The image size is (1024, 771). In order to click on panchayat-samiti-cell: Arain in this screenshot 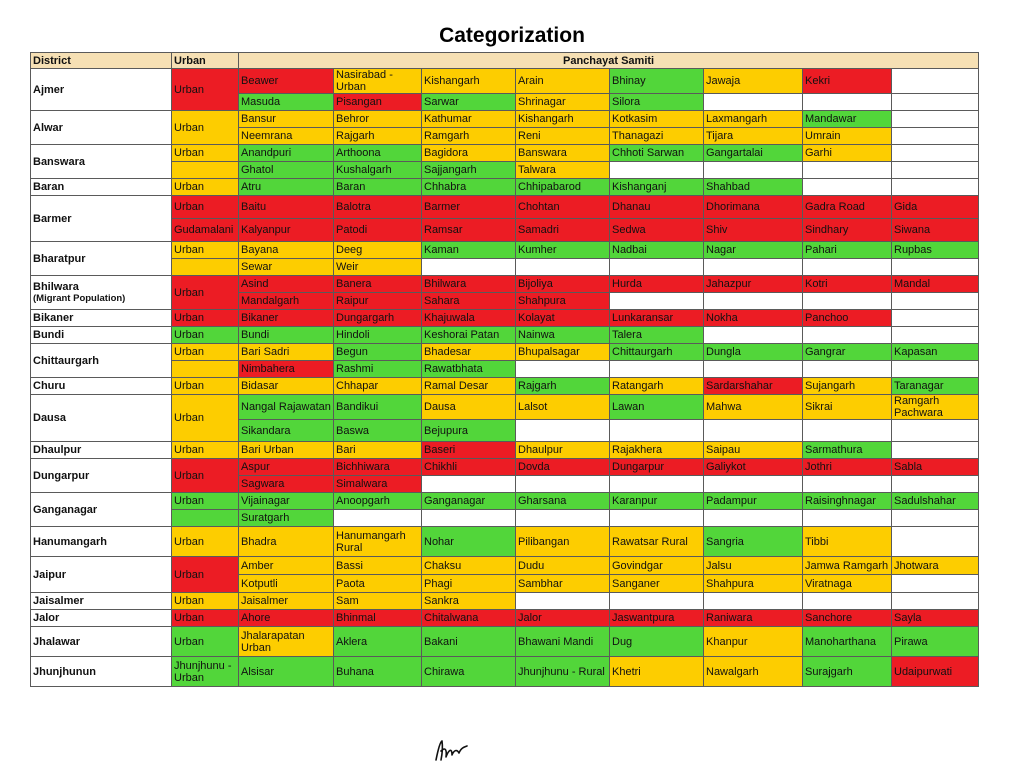, I will do `click(562, 81)`.